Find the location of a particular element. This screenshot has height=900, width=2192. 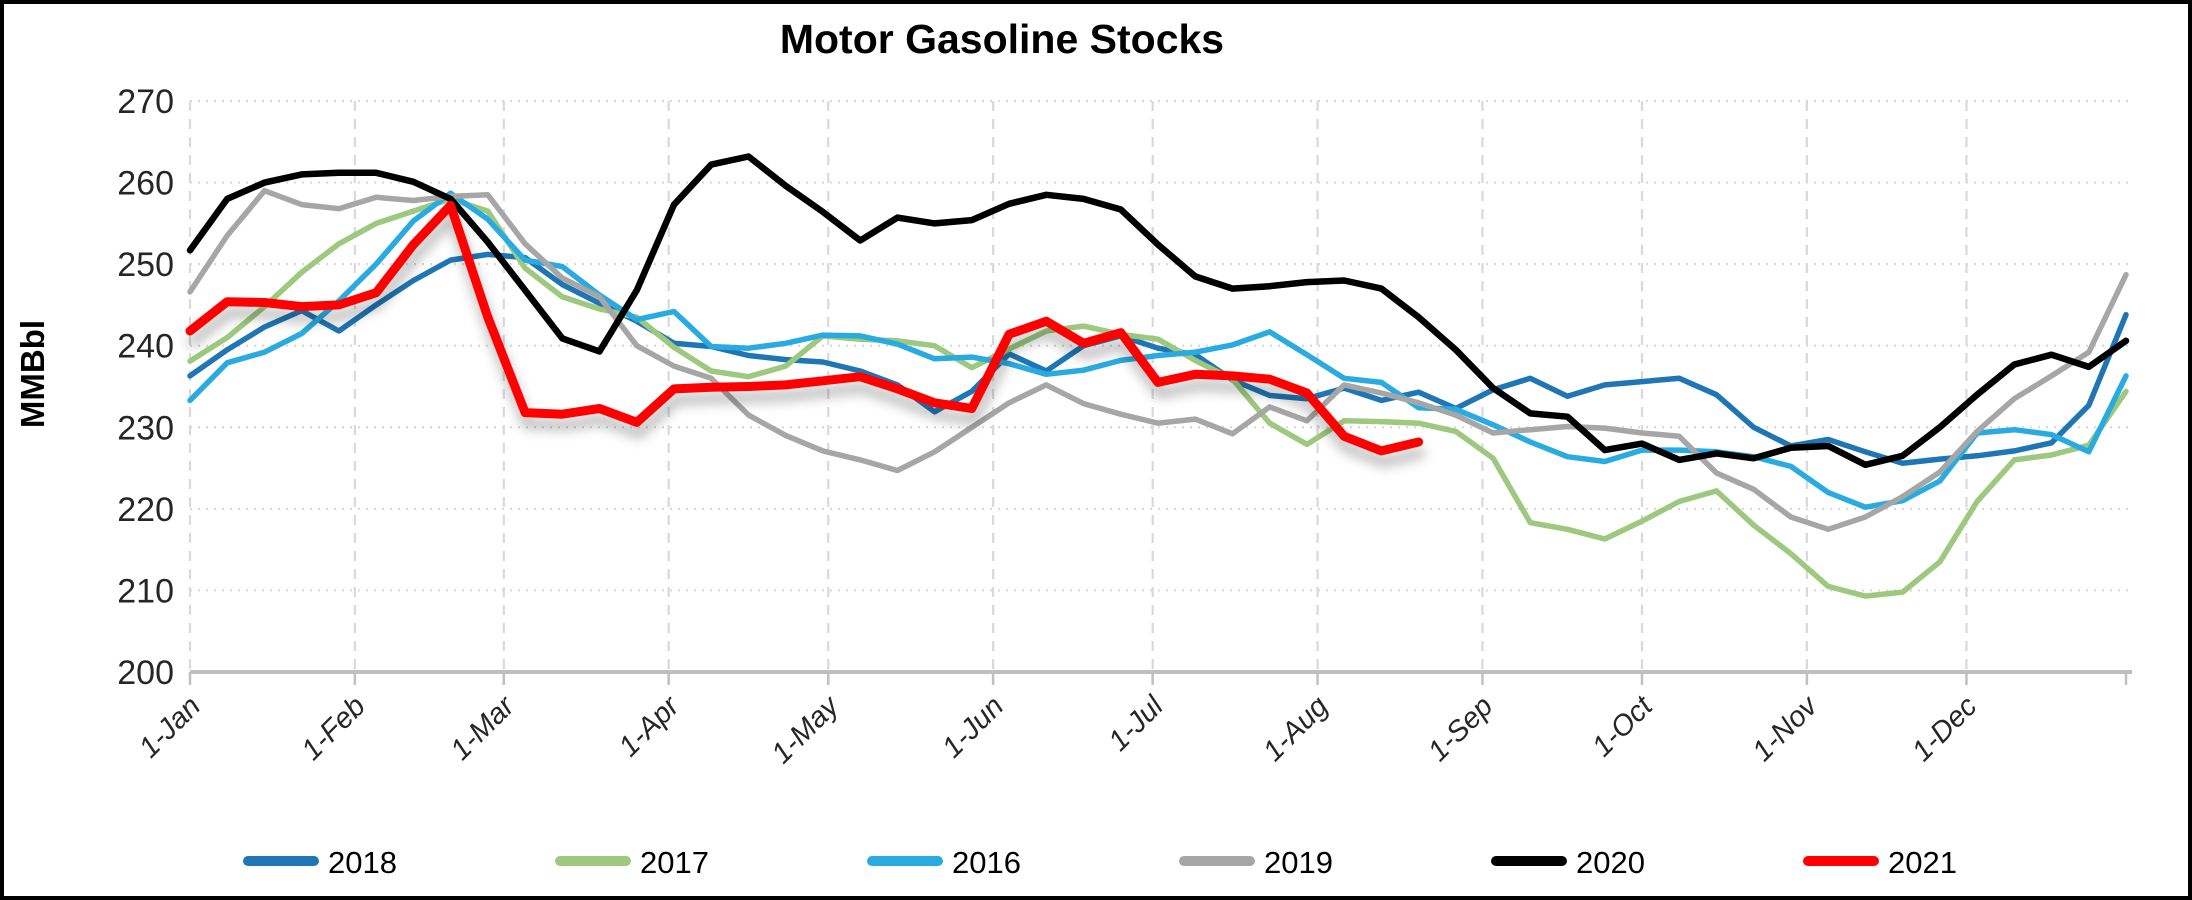

legend-label-2016: 2016 is located at coordinates (986, 862).